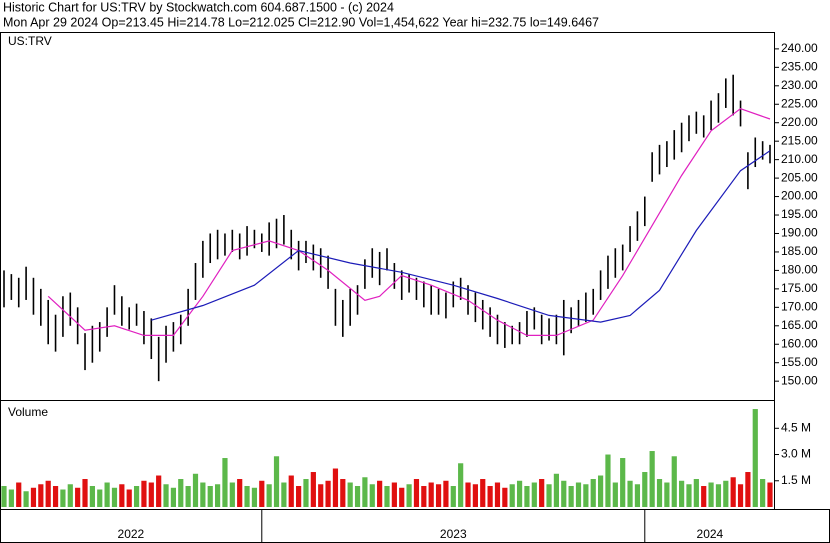 The width and height of the screenshot is (830, 543). Describe the element at coordinates (799, 85) in the screenshot. I see `y-tick-label: 230.00` at that location.